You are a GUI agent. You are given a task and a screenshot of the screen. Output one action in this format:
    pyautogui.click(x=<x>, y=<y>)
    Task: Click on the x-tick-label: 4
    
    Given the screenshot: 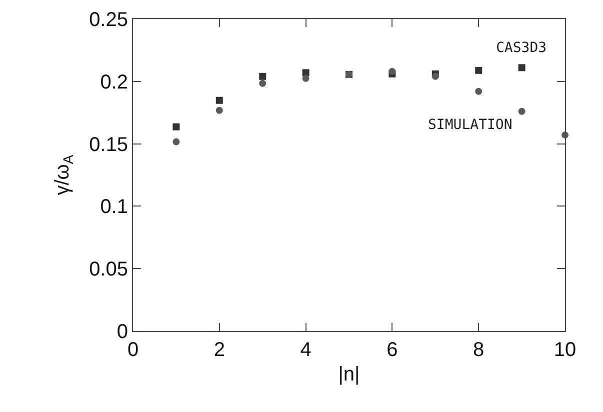 What is the action you would take?
    pyautogui.click(x=306, y=350)
    